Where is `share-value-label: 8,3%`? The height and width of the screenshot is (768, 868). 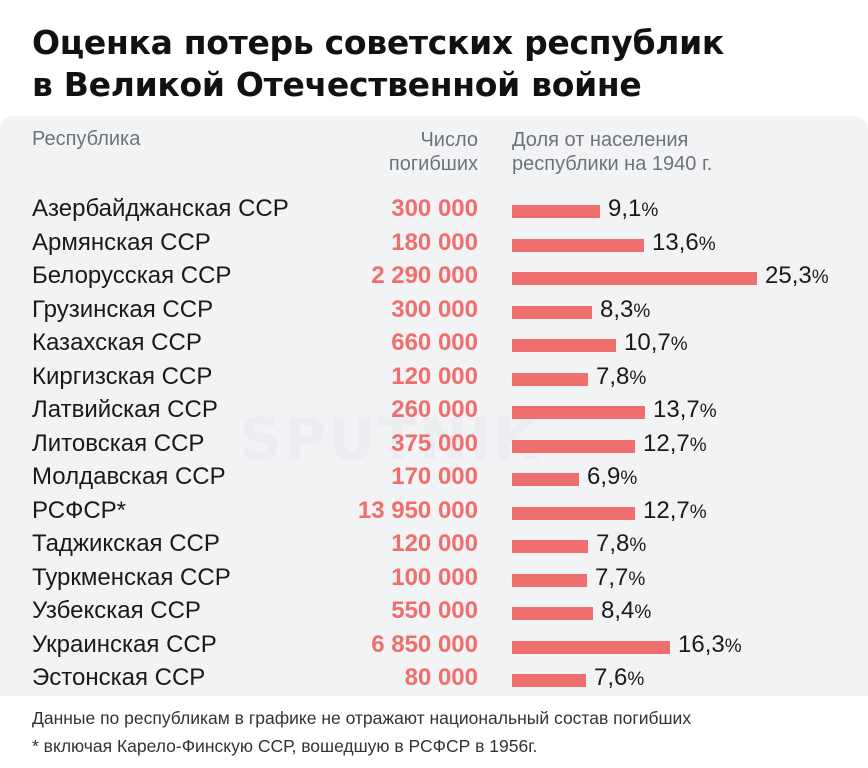
share-value-label: 8,3% is located at coordinates (625, 310).